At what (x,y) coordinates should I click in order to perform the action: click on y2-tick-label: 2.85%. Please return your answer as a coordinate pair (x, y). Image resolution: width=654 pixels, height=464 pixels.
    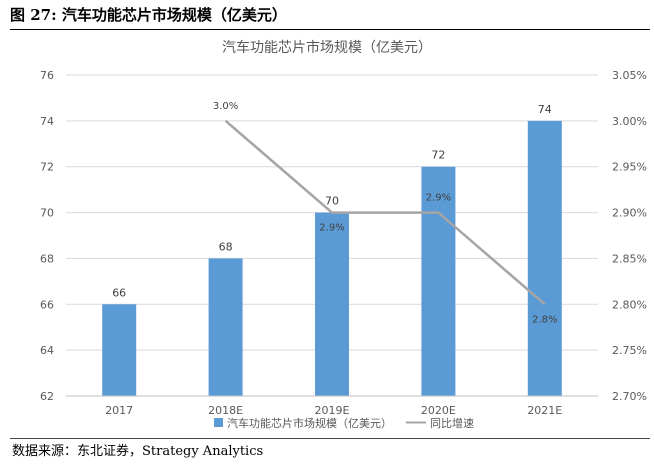
    Looking at the image, I should click on (629, 258).